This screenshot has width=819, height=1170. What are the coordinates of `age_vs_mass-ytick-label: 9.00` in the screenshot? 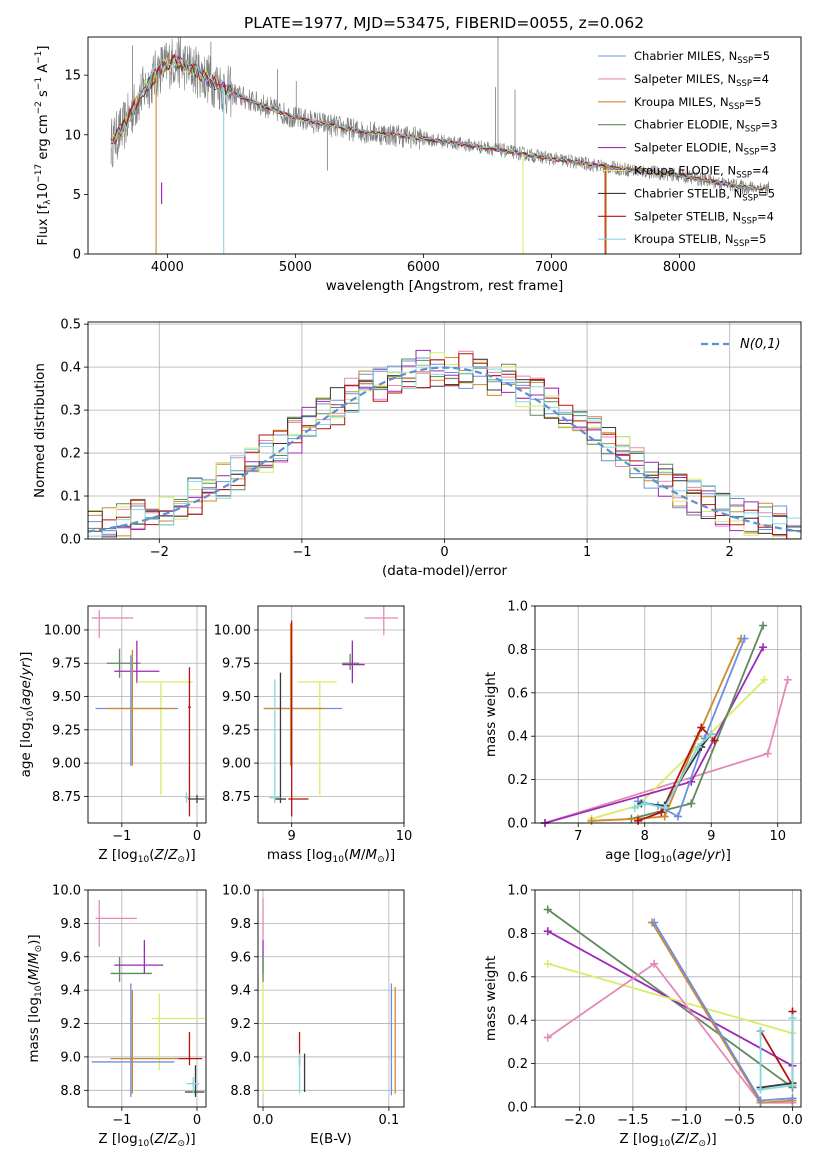 It's located at (236, 764).